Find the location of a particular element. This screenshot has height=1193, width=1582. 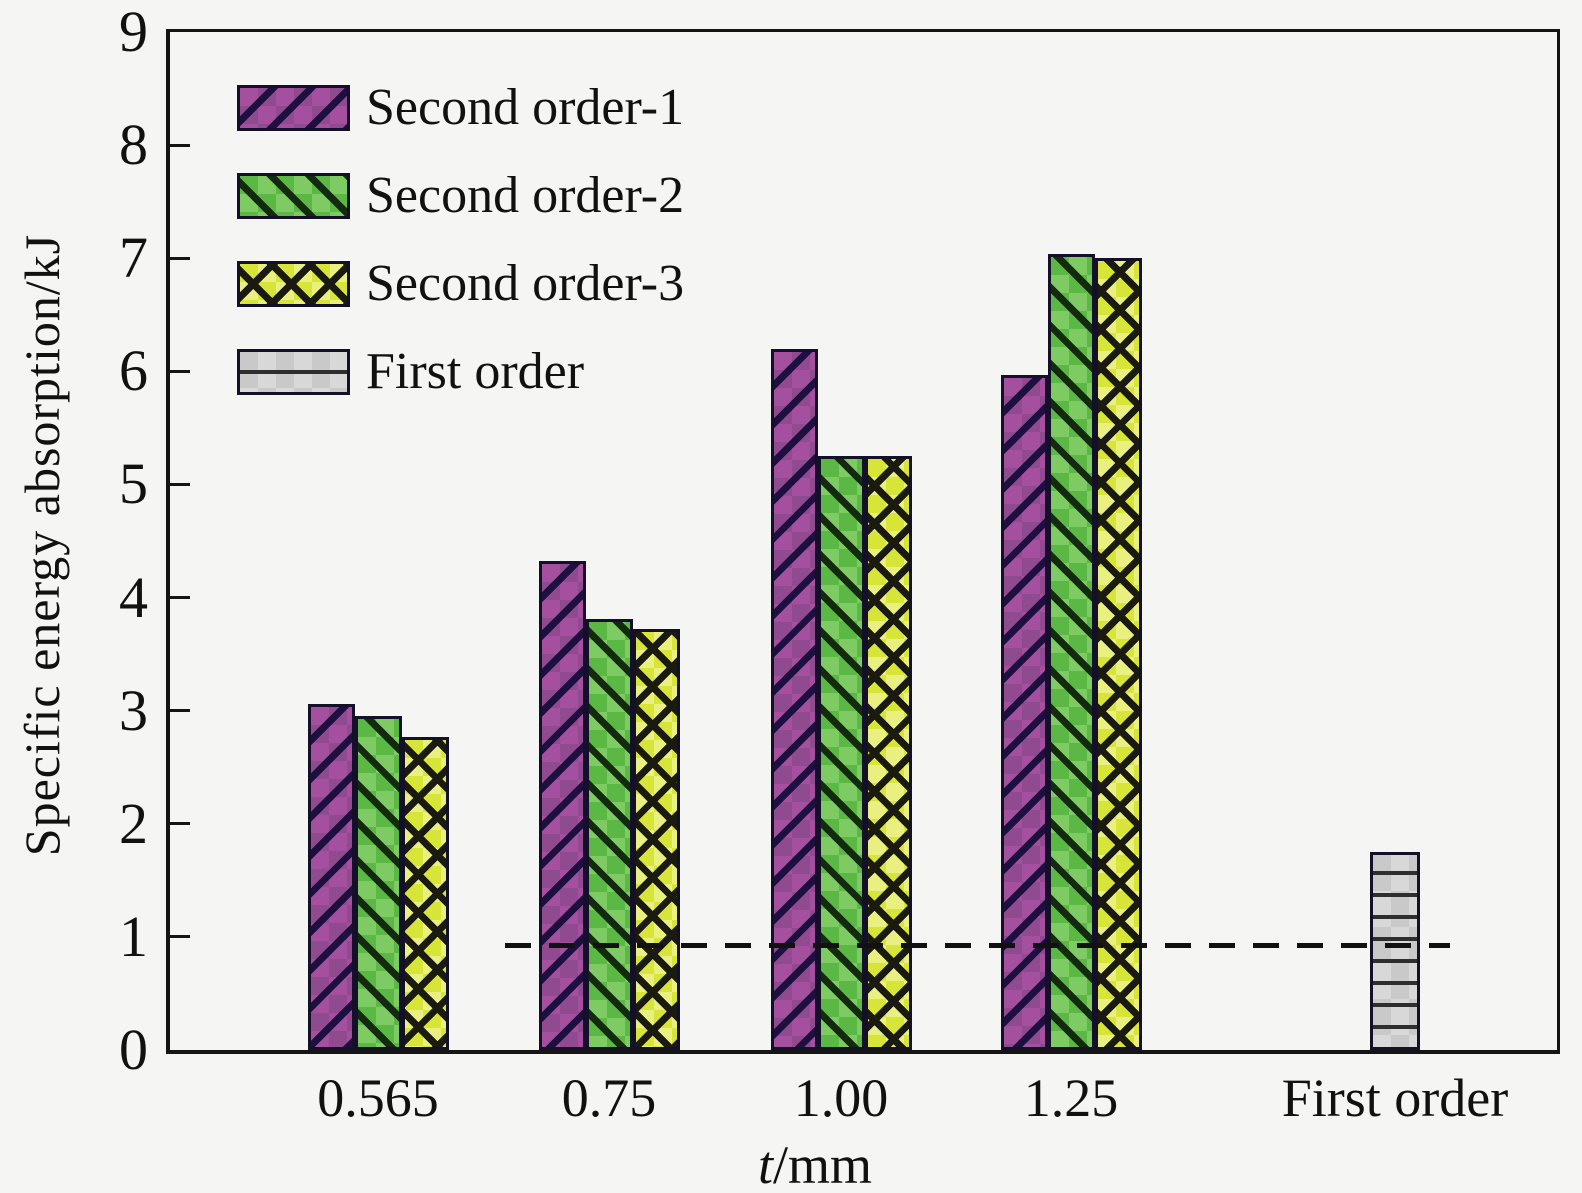

legend-label: Second order-3 is located at coordinates (525, 283).